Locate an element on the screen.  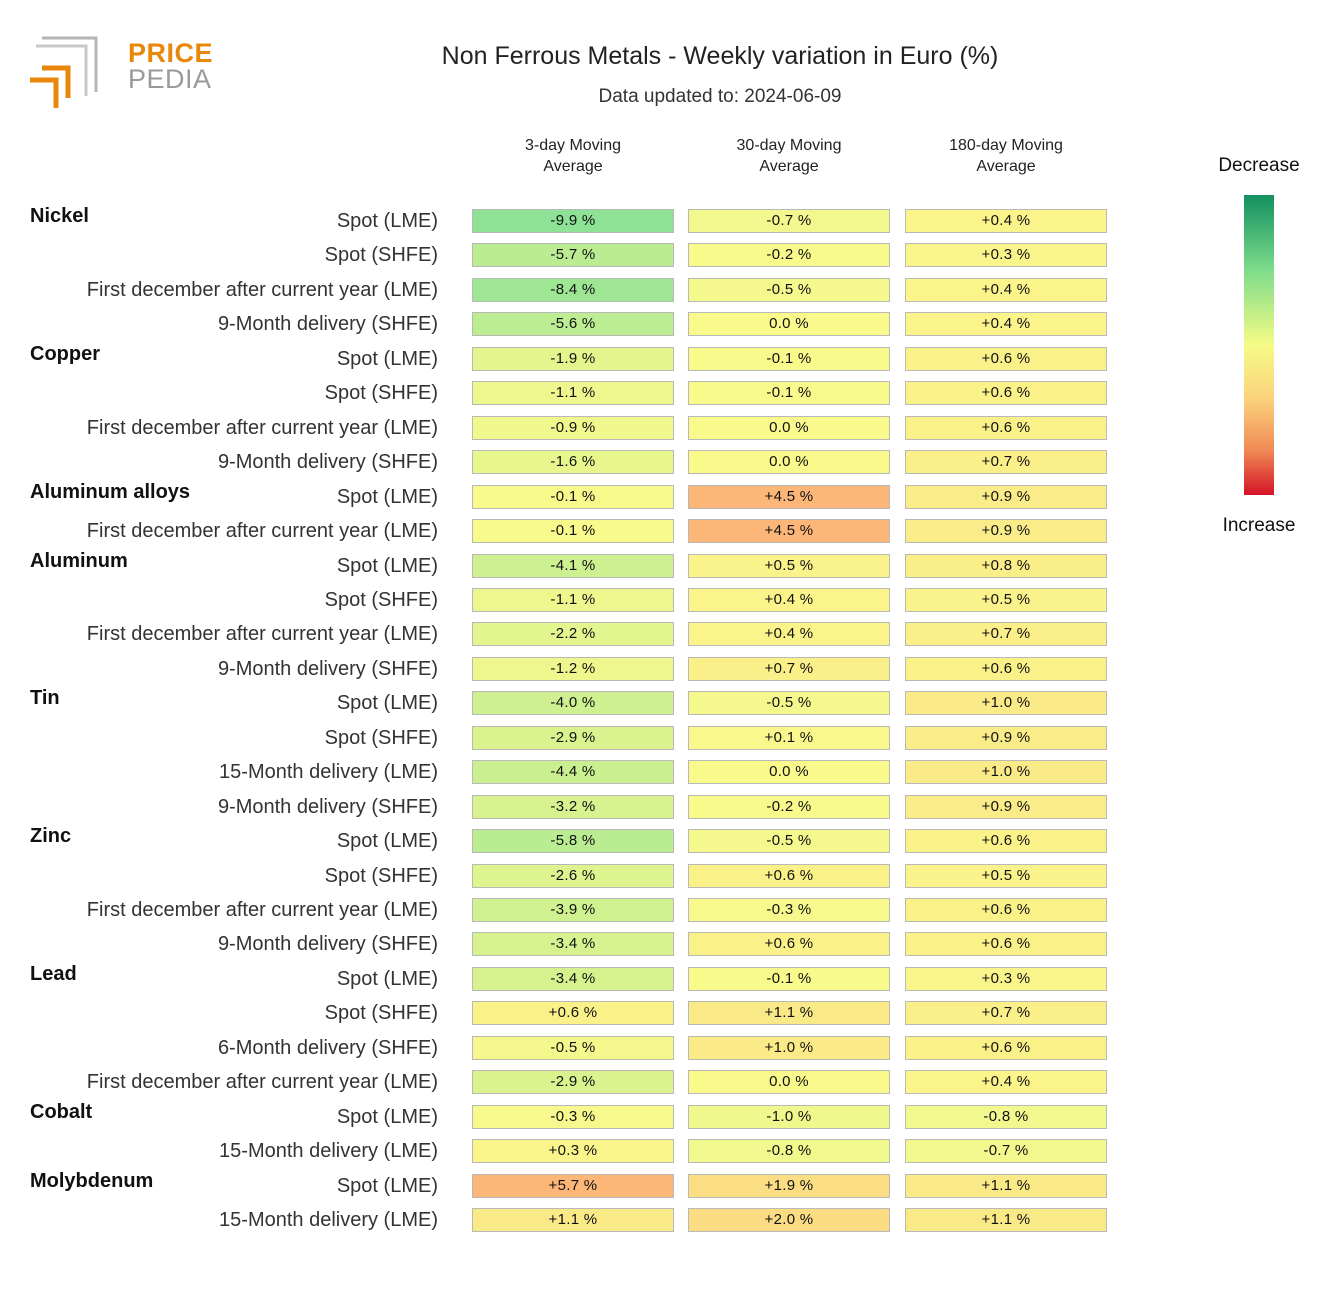
legend-decrease-label: Decrease is located at coordinates (1259, 165).